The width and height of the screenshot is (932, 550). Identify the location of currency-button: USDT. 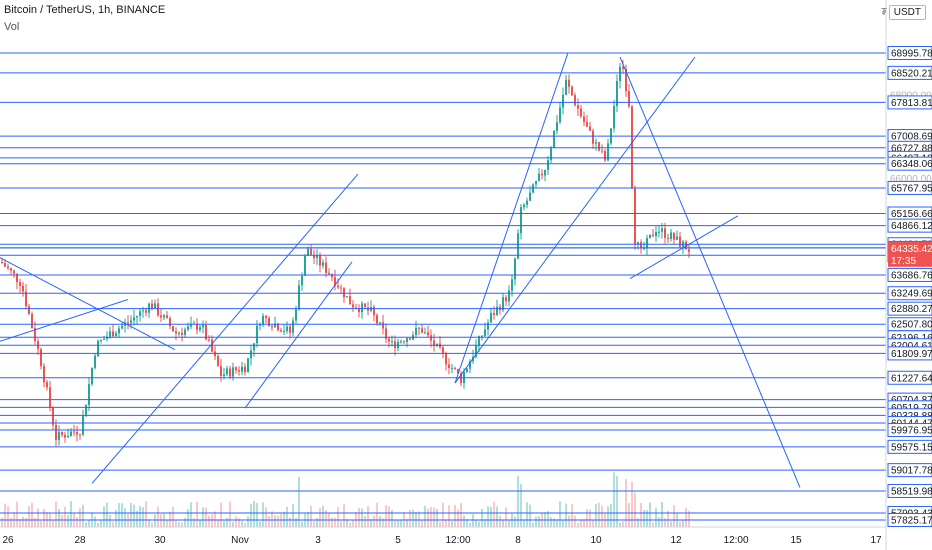
(907, 12).